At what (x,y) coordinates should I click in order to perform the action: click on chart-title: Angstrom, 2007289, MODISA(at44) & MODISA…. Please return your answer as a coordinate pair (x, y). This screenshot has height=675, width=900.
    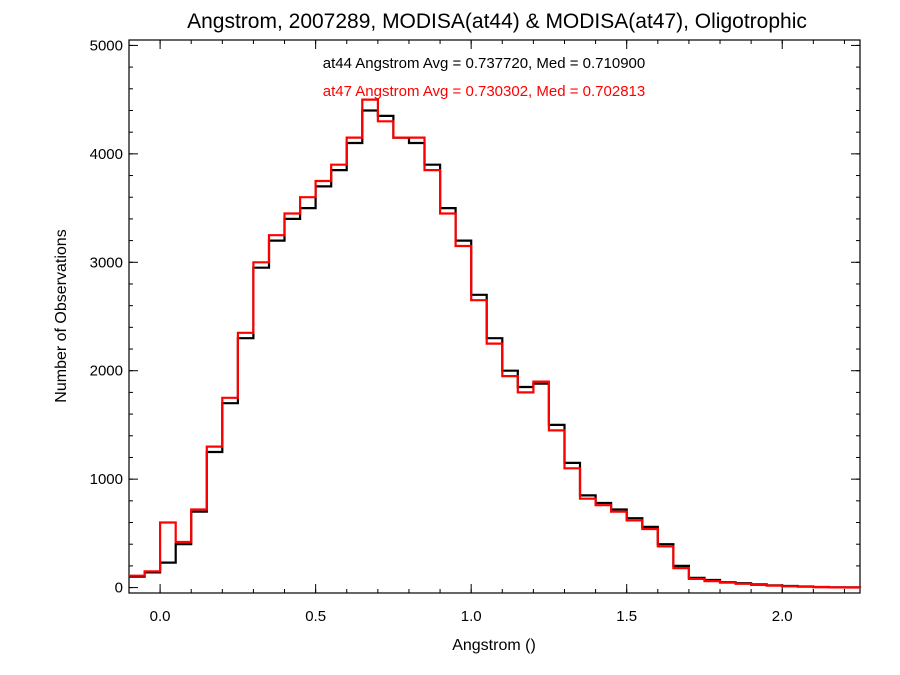
    Looking at the image, I should click on (497, 21).